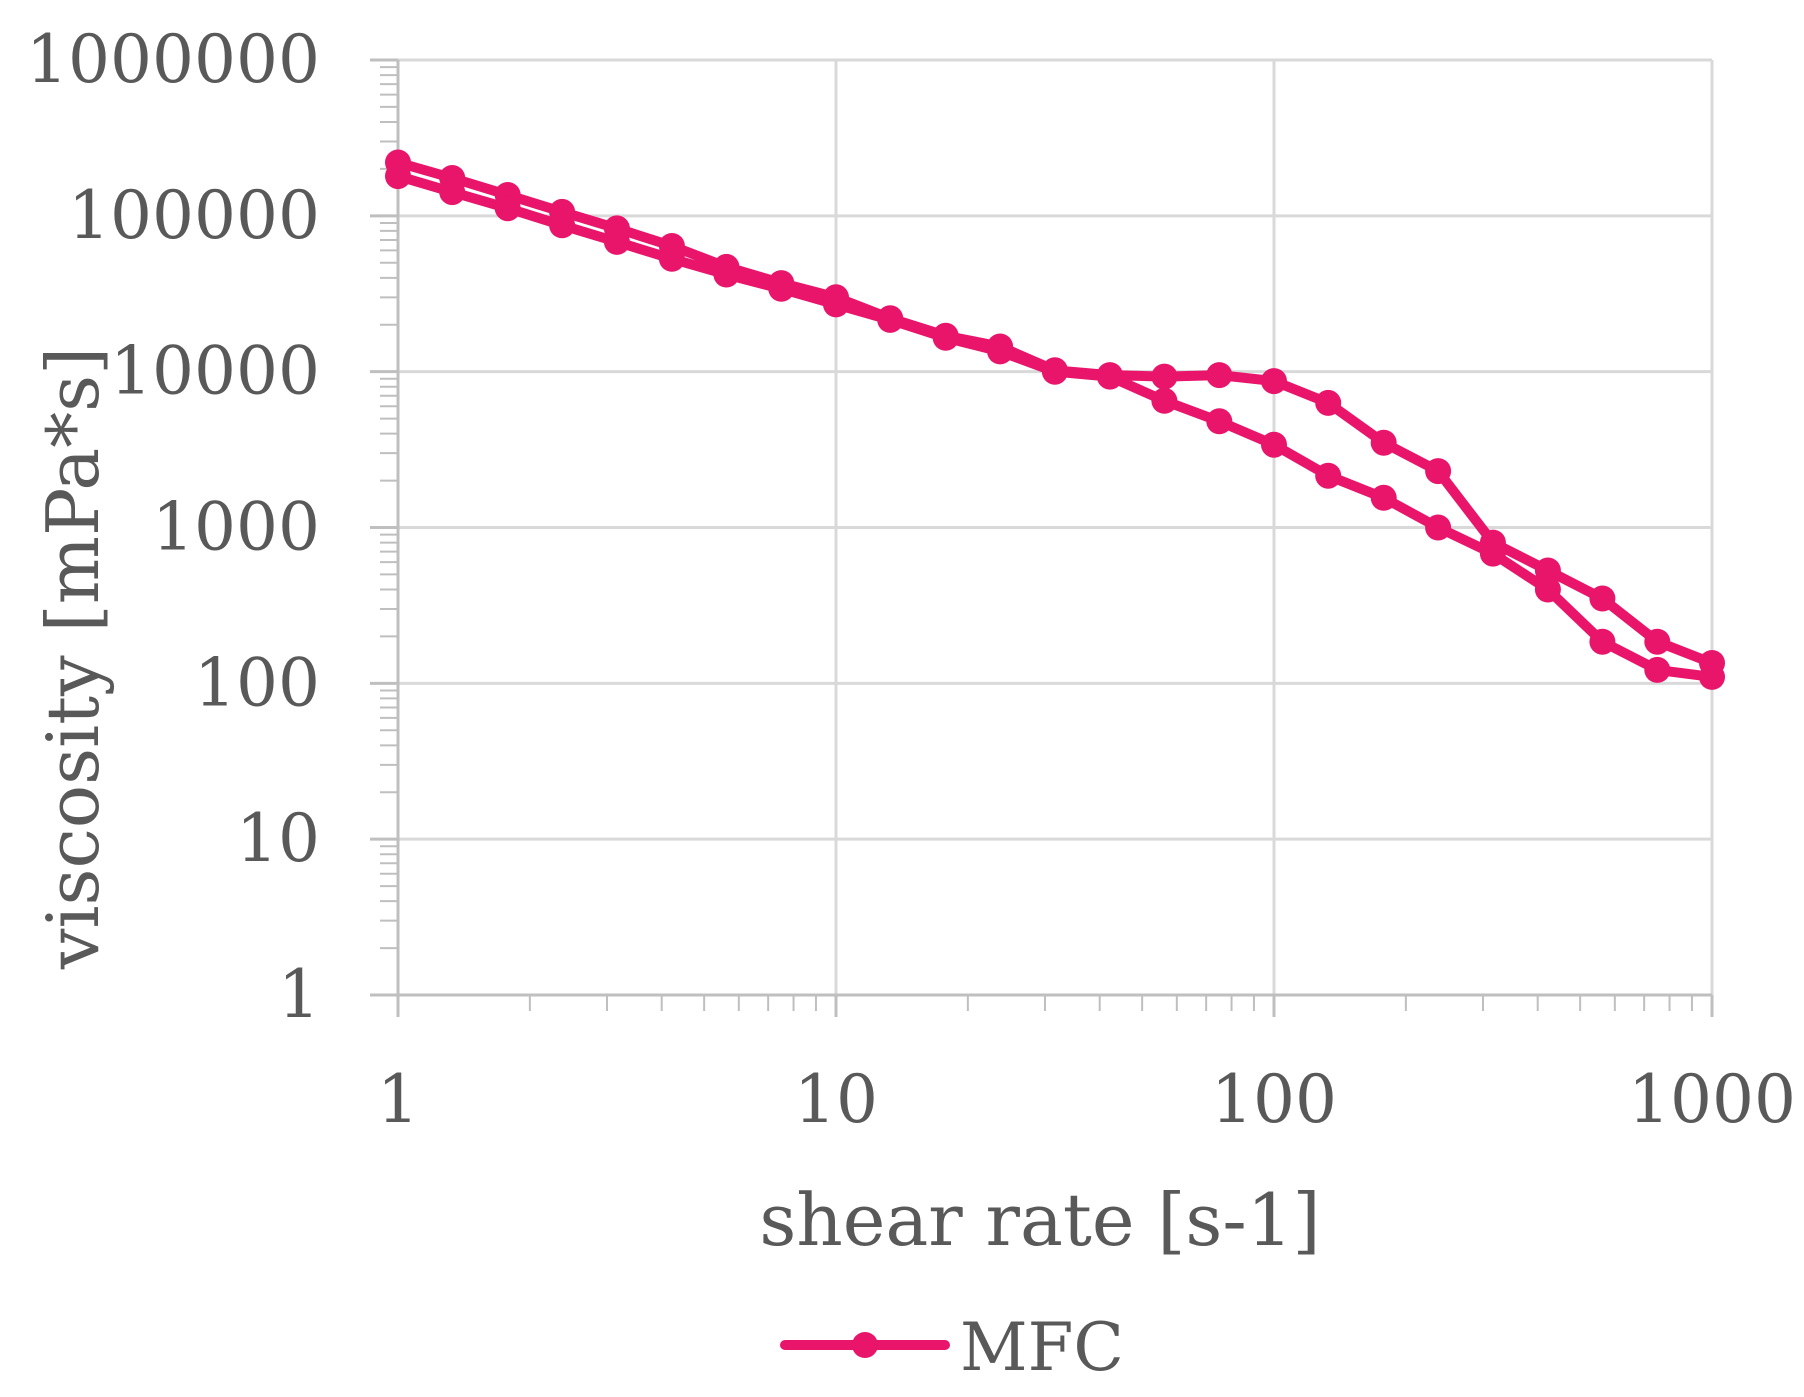 The width and height of the screenshot is (1804, 1397). Describe the element at coordinates (73, 658) in the screenshot. I see `y-axis-title: viscosity [mPa*s]` at that location.